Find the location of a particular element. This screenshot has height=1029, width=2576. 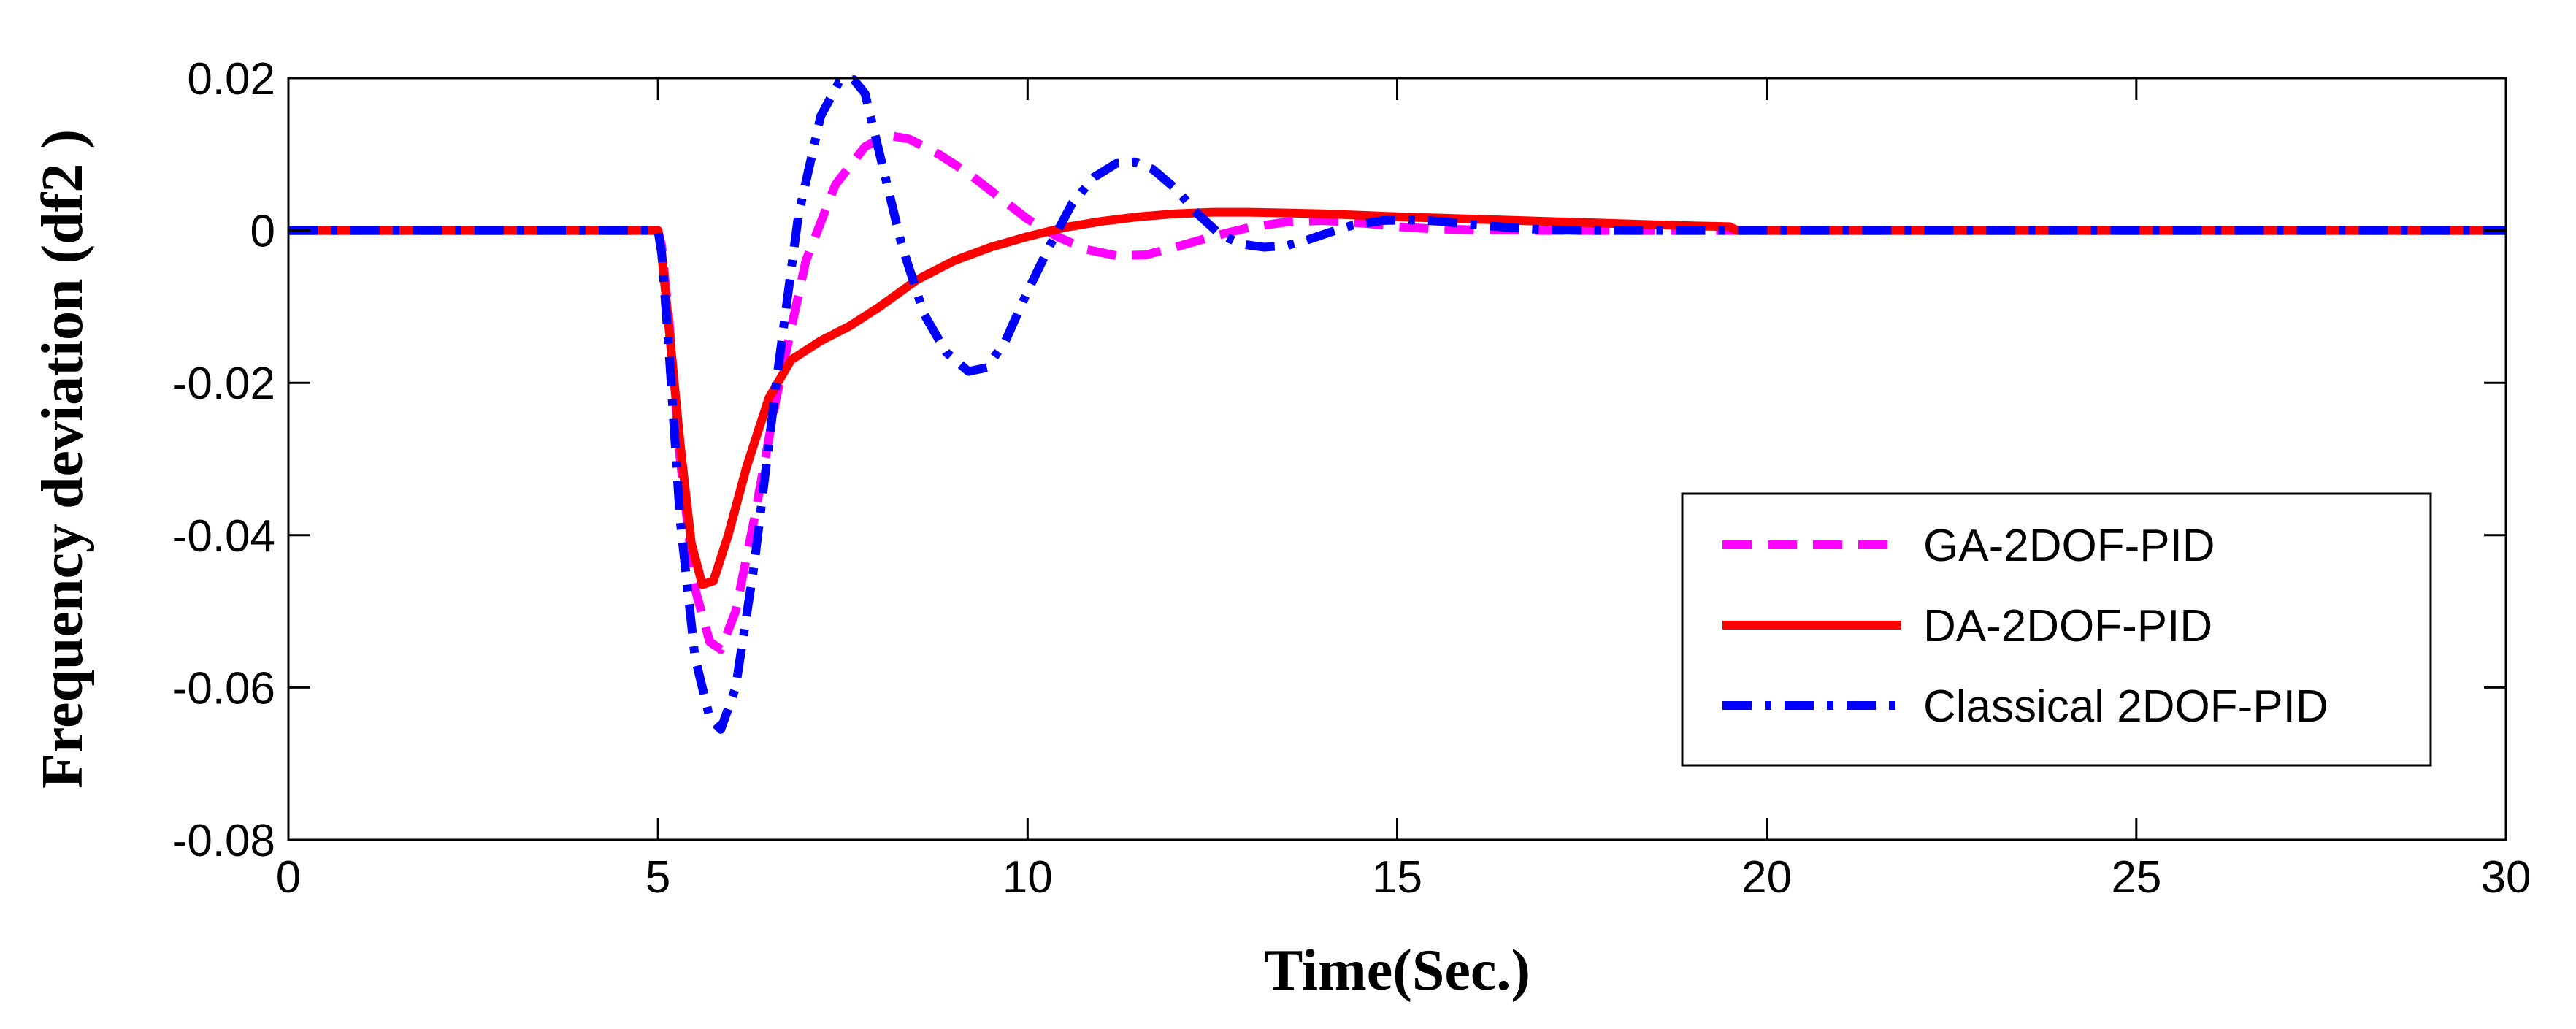

x-tick-label: 20 is located at coordinates (1767, 877).